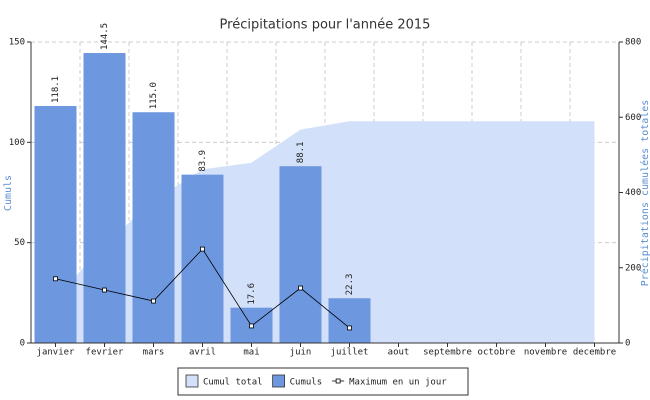  I want to click on x-tick-label: juillet, so click(350, 353).